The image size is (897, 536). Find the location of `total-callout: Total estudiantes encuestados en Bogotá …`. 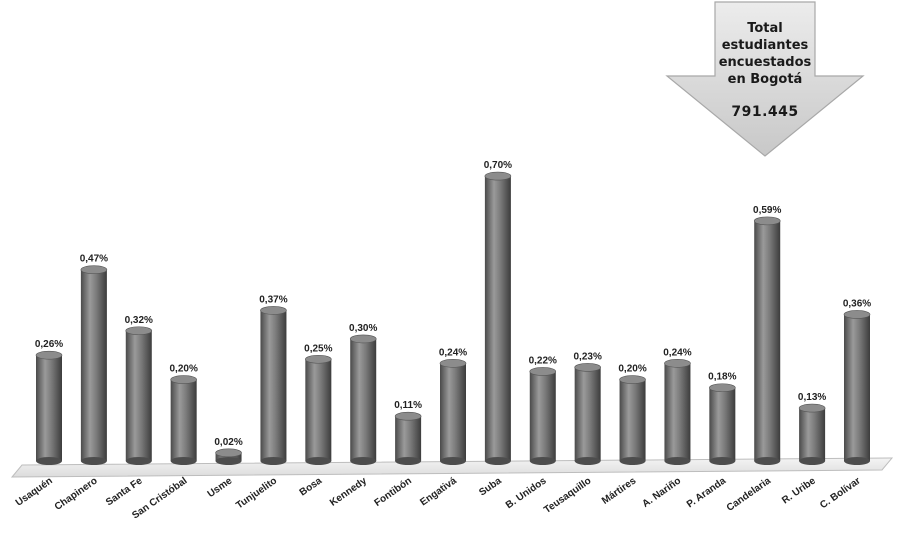

total-callout: Total estudiantes encuestados en Bogotá … is located at coordinates (765, 80).